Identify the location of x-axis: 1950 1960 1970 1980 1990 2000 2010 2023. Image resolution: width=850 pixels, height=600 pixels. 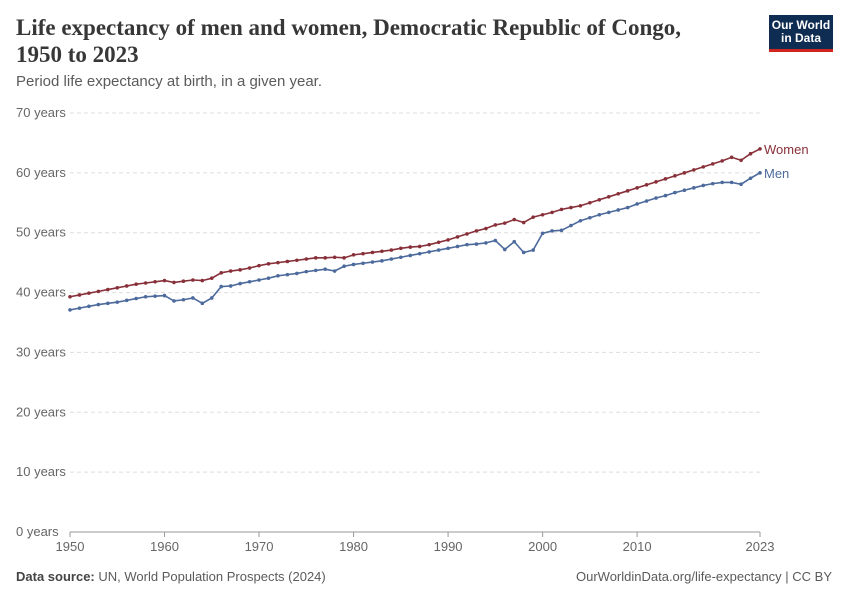
(415, 542).